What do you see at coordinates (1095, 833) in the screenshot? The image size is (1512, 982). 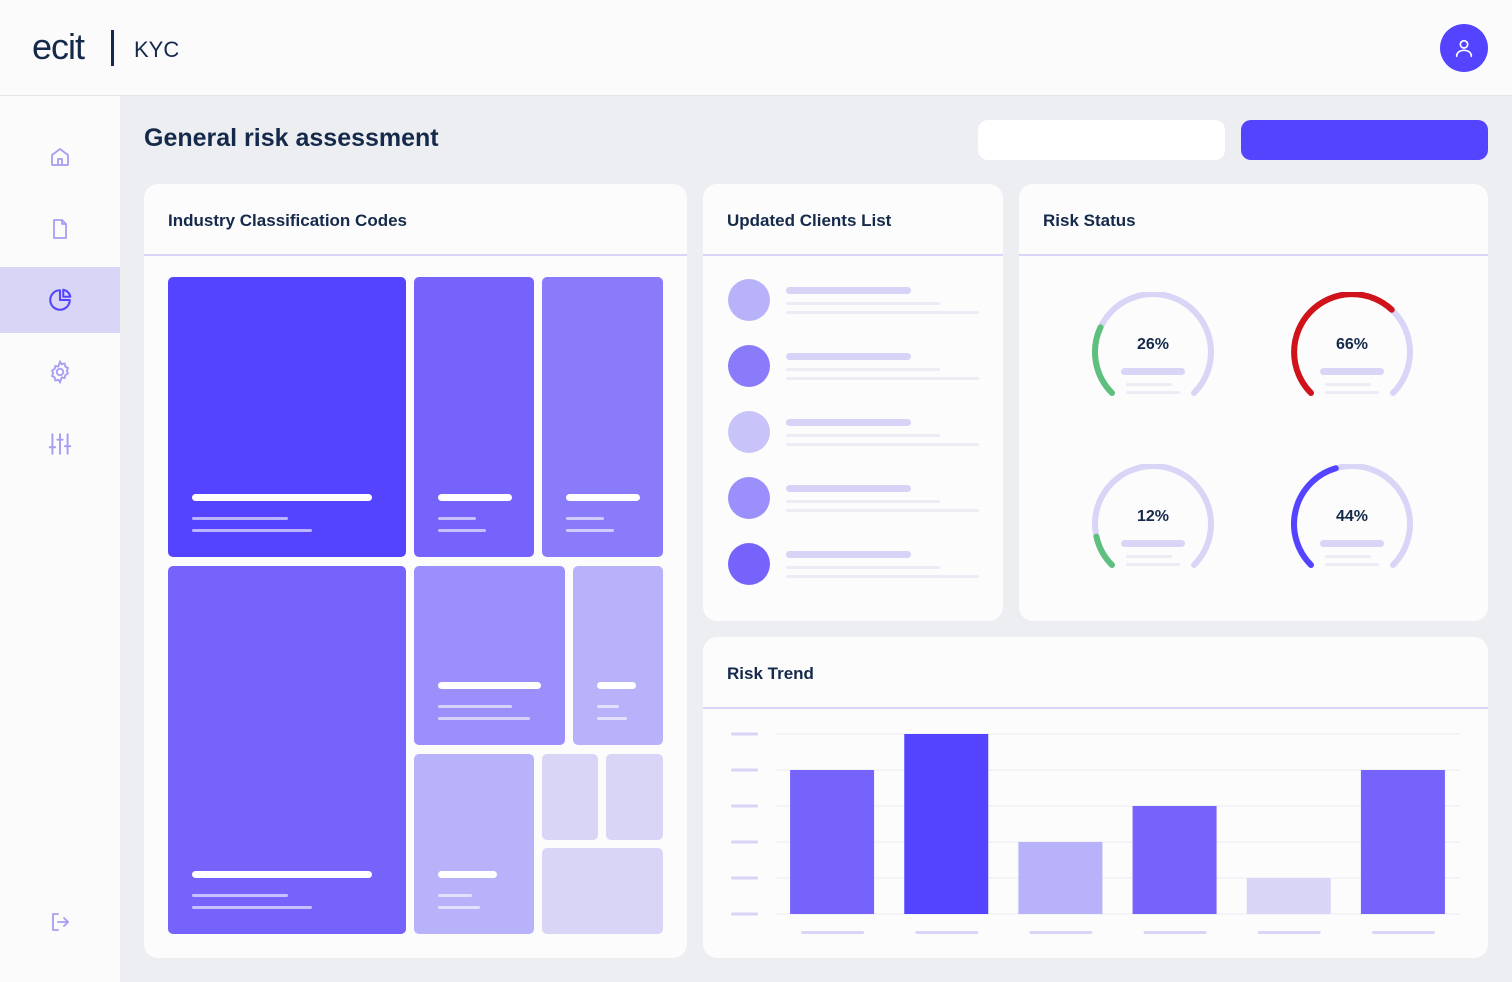 I see `risk-trend-chart` at bounding box center [1095, 833].